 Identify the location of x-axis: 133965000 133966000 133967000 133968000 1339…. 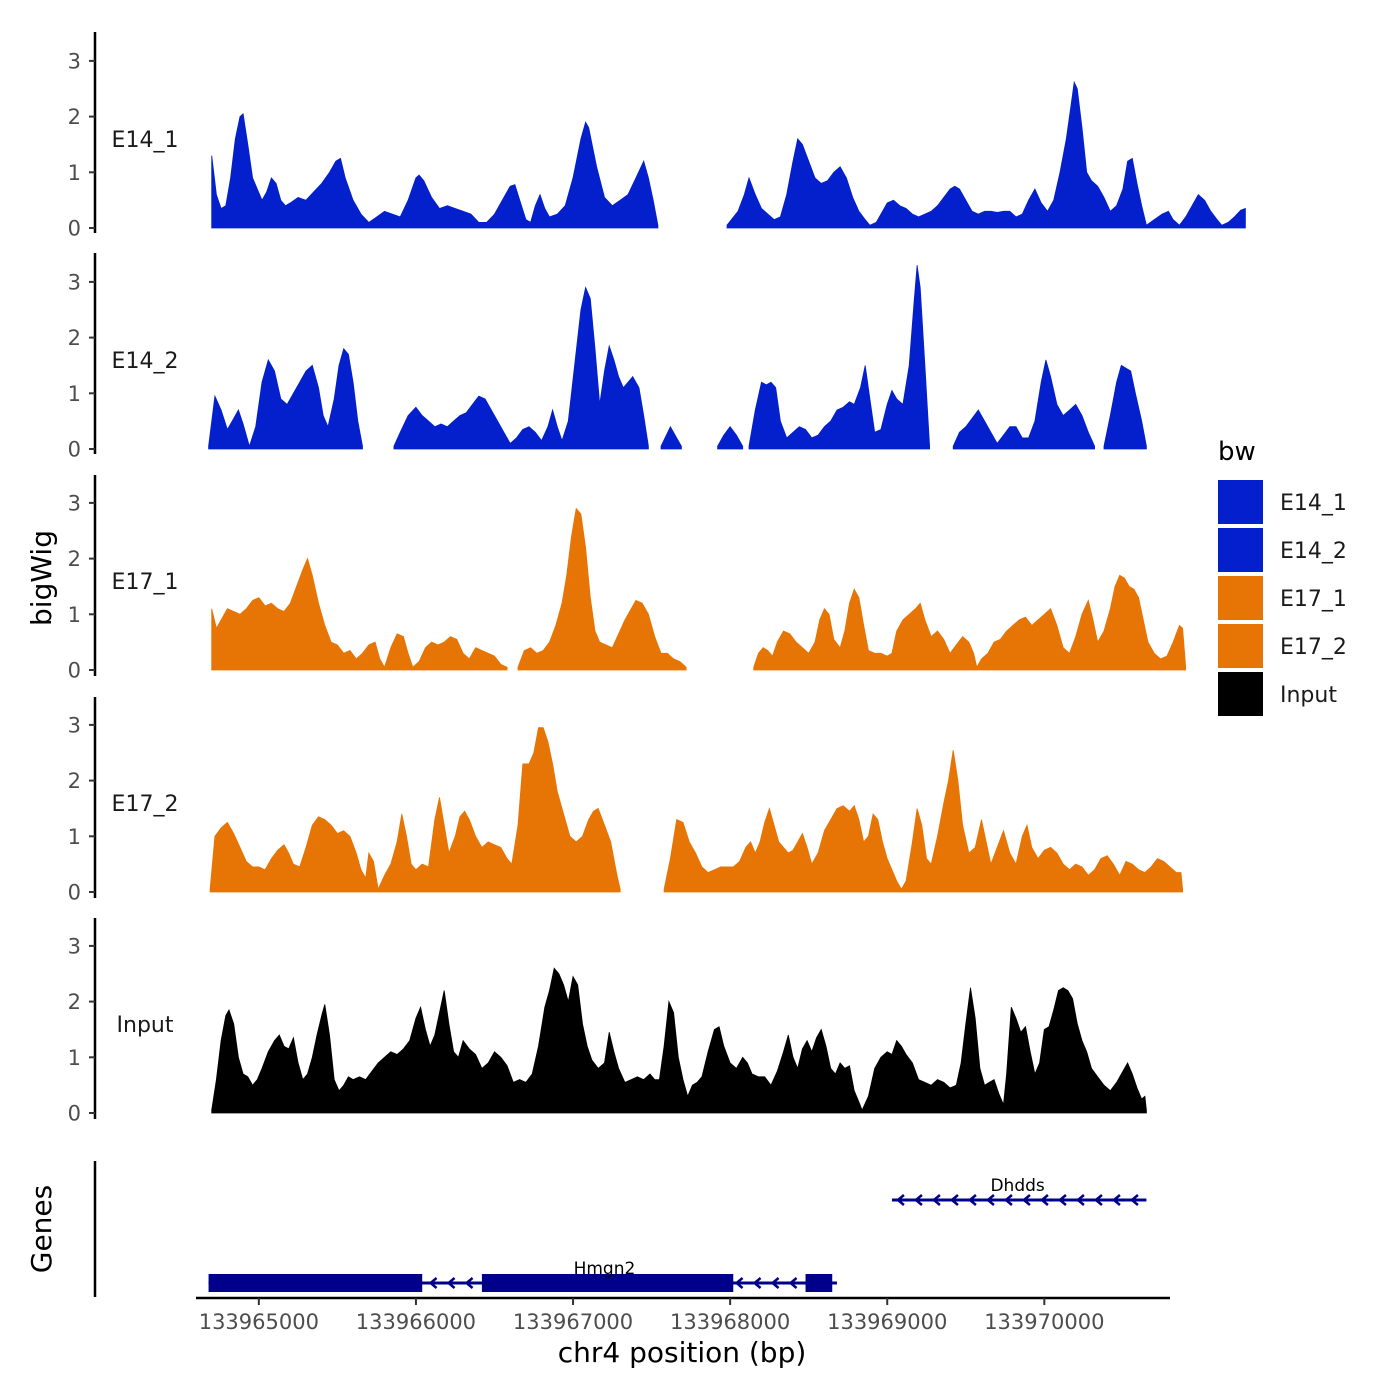
(683, 1315).